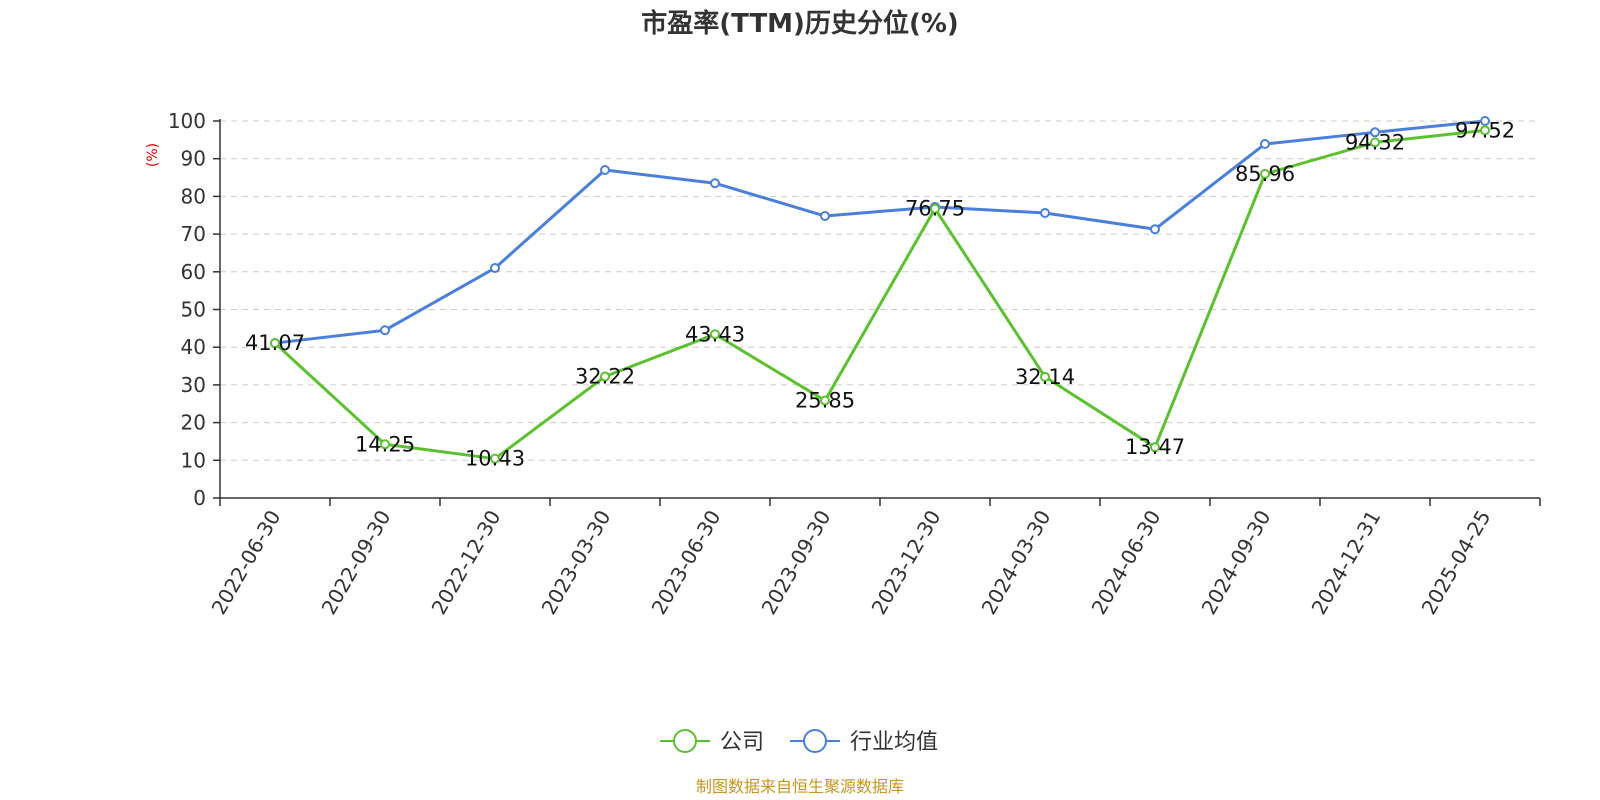 The width and height of the screenshot is (1600, 800). Describe the element at coordinates (799, 742) in the screenshot. I see `legend: 公司 行业均值` at that location.